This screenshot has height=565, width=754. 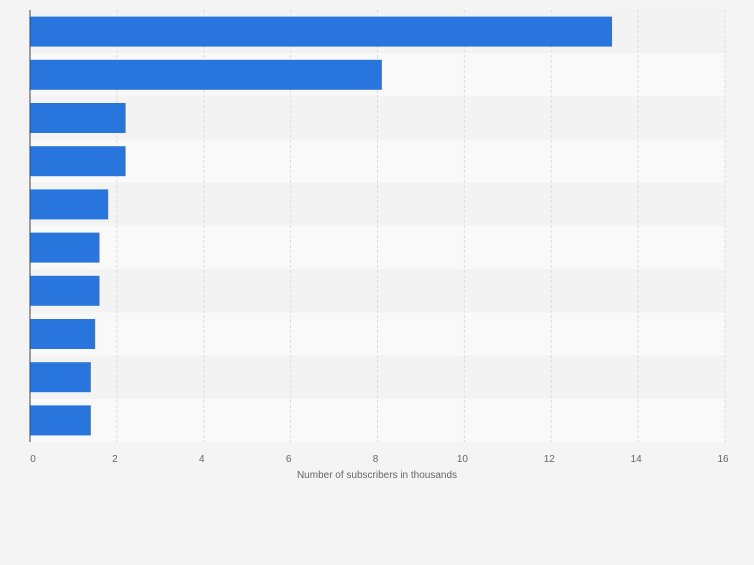 What do you see at coordinates (723, 459) in the screenshot?
I see `x-tick-label: 16` at bounding box center [723, 459].